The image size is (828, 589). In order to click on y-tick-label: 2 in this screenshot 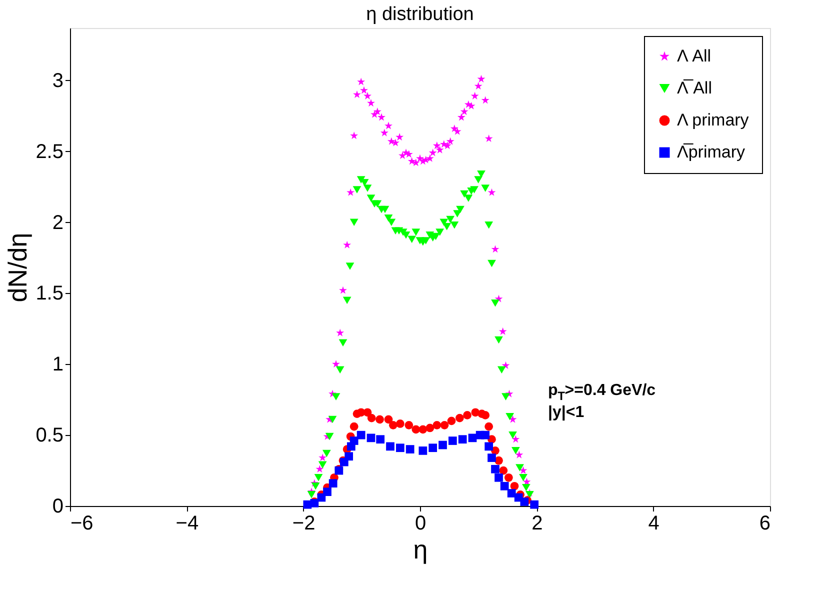, I will do `click(58, 223)`.